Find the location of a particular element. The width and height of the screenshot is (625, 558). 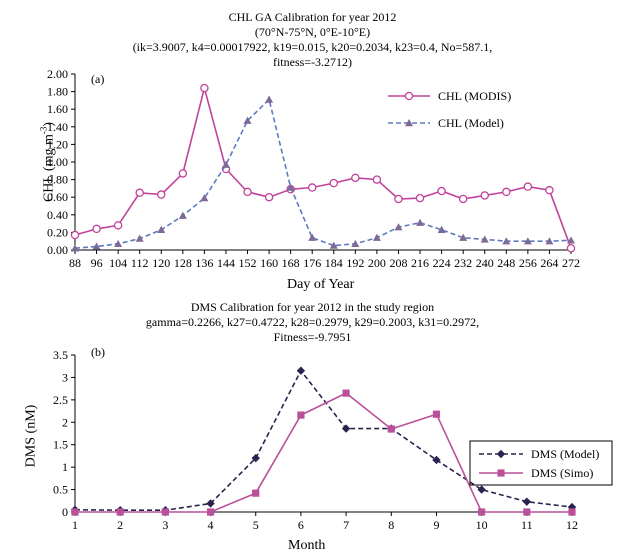

chart-a-x-tick-label-19: 240 is located at coordinates (485, 263).